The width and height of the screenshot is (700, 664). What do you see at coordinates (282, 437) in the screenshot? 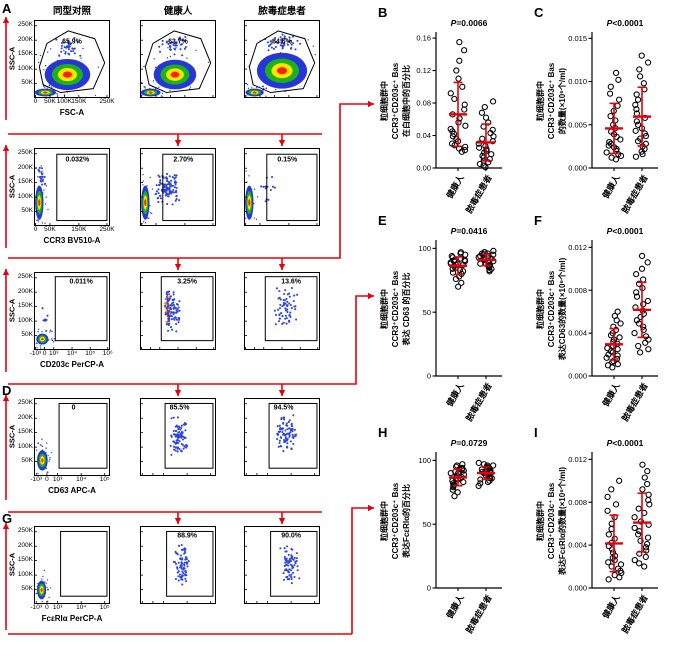
I see `flow-plot-row4-col3: 94.5%` at bounding box center [282, 437].